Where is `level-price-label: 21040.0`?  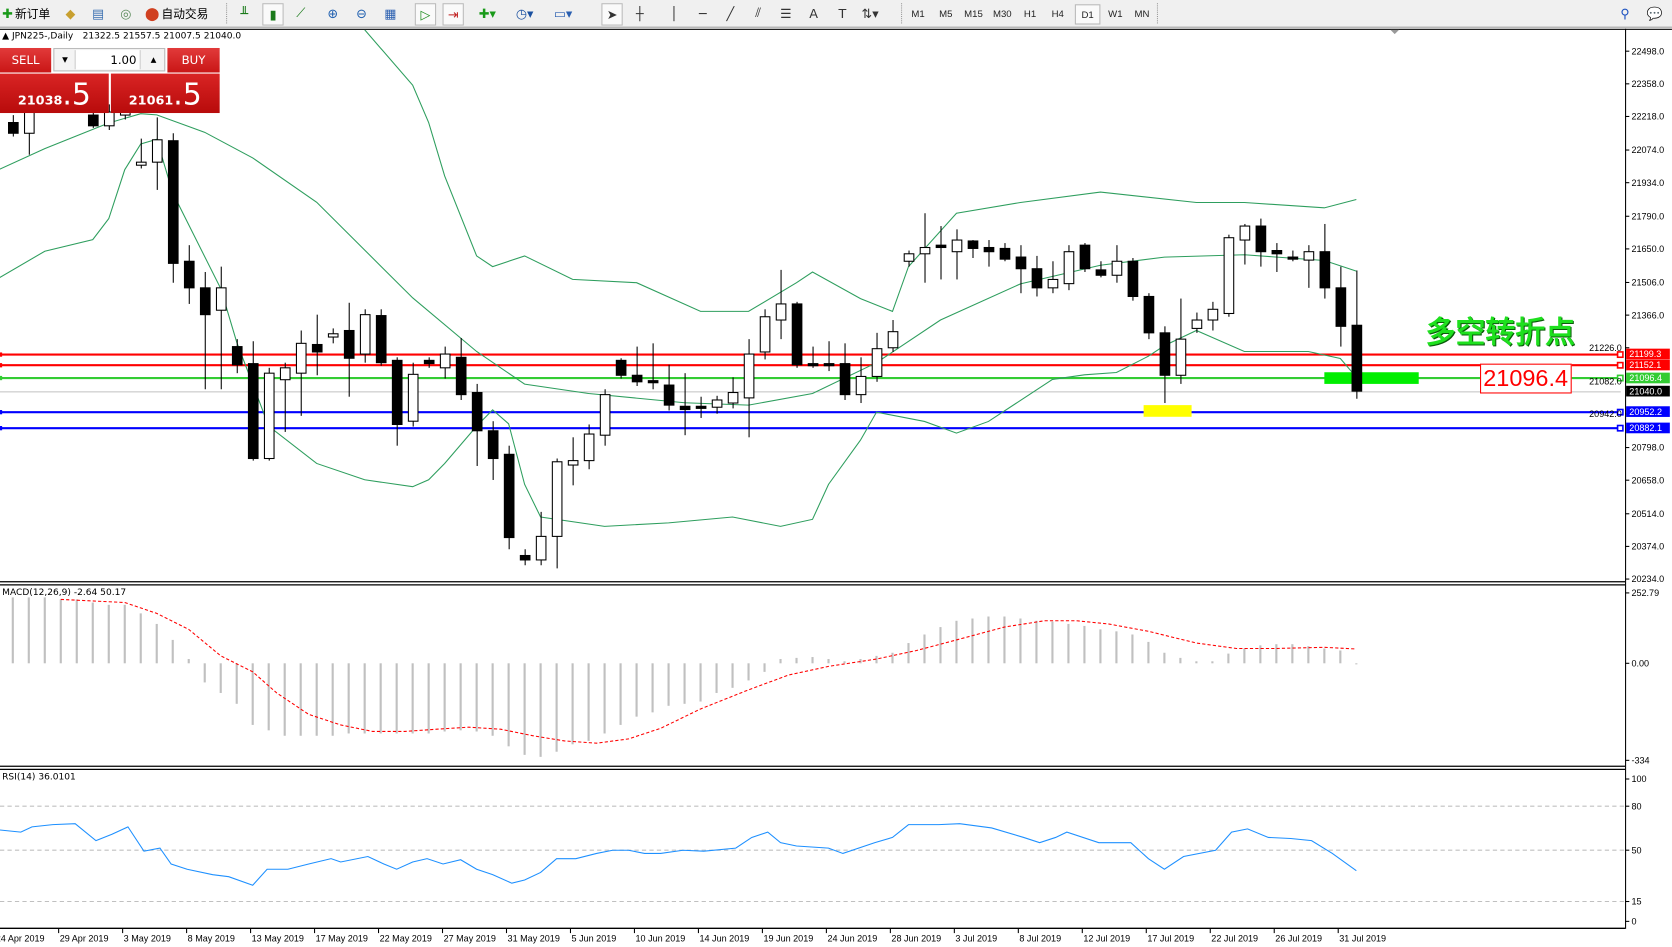
level-price-label: 21040.0 is located at coordinates (1645, 391).